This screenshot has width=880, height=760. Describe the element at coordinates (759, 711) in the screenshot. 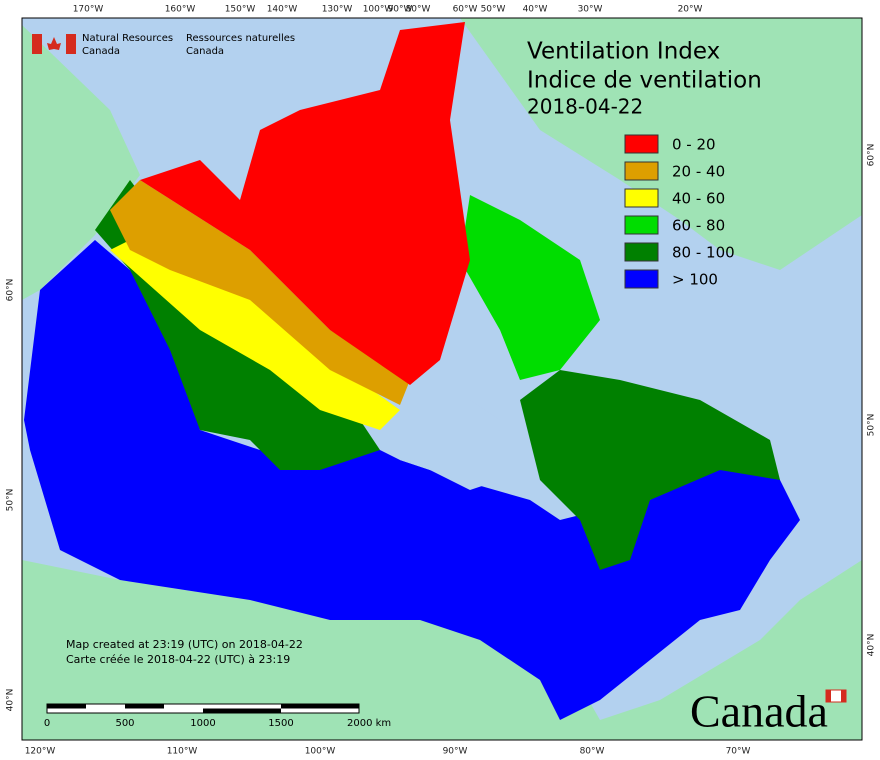

I see `wordmark: Canada` at that location.